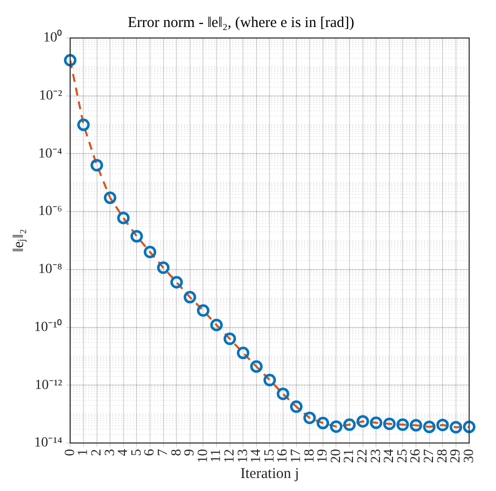 This screenshot has height=491, width=496. I want to click on x-tick-label: 7, so click(163, 452).